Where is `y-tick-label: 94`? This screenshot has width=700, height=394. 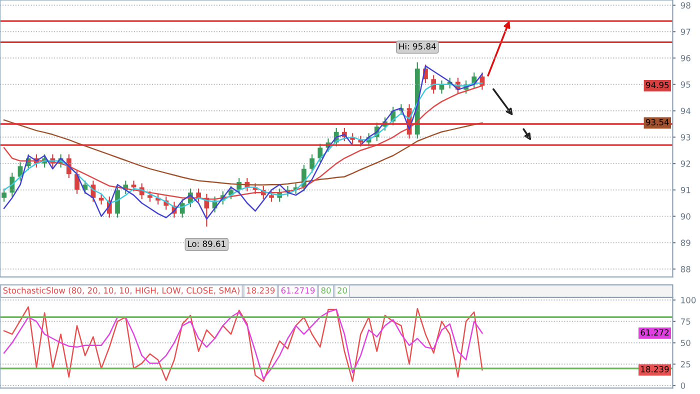
y-tick-label: 94 is located at coordinates (685, 111).